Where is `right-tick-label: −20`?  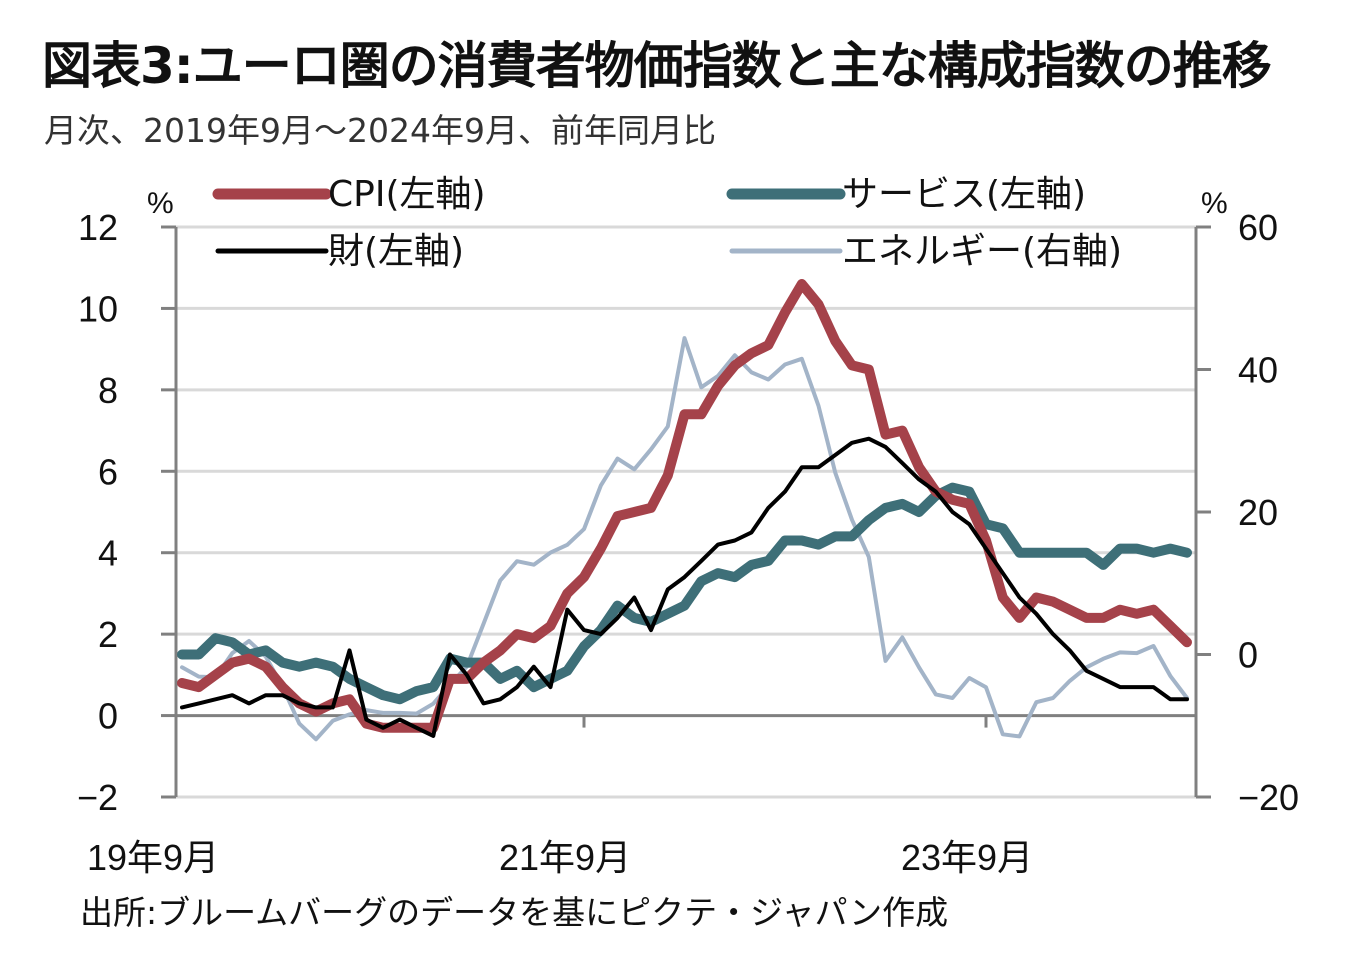 right-tick-label: −20 is located at coordinates (1268, 797).